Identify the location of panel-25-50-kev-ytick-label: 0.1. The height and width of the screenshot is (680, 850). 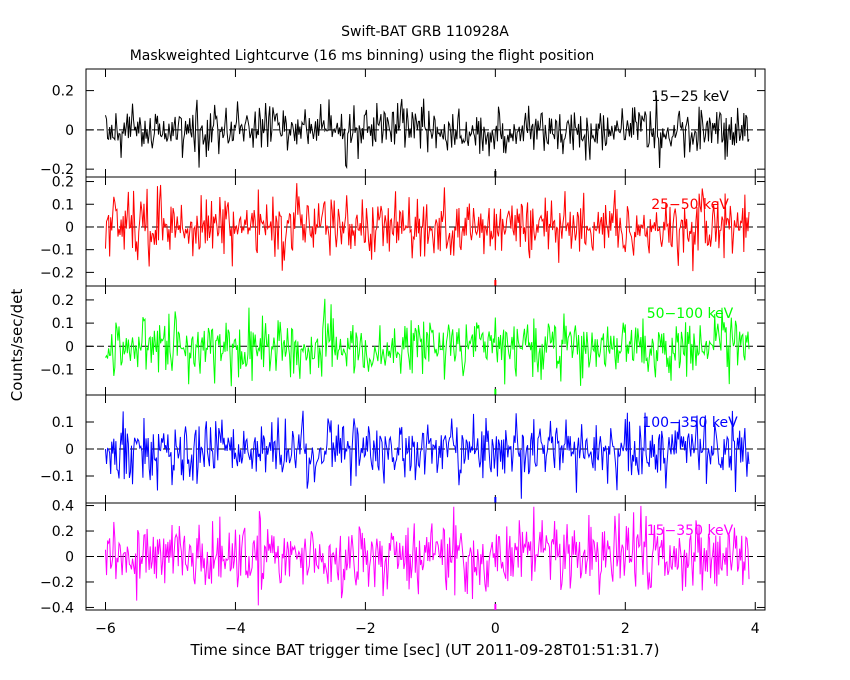
(63, 205).